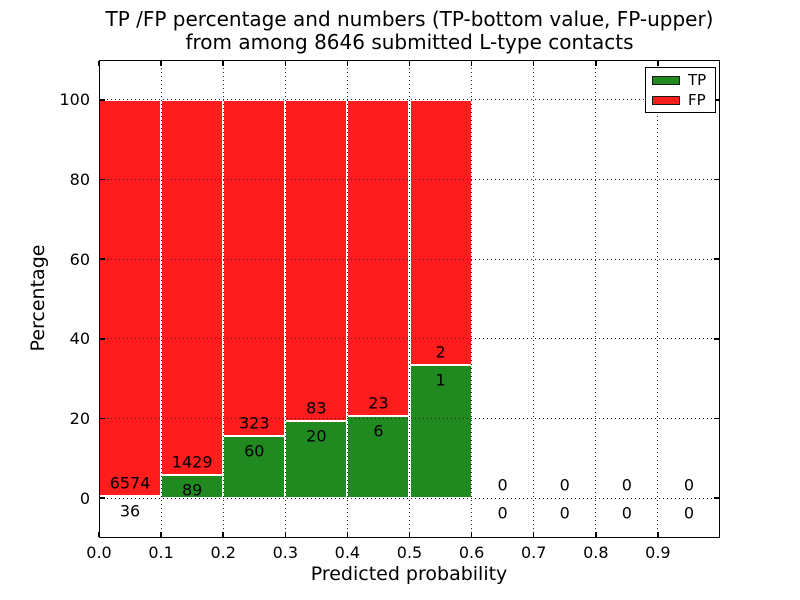  What do you see at coordinates (316, 436) in the screenshot?
I see `tp-count-label: 20` at bounding box center [316, 436].